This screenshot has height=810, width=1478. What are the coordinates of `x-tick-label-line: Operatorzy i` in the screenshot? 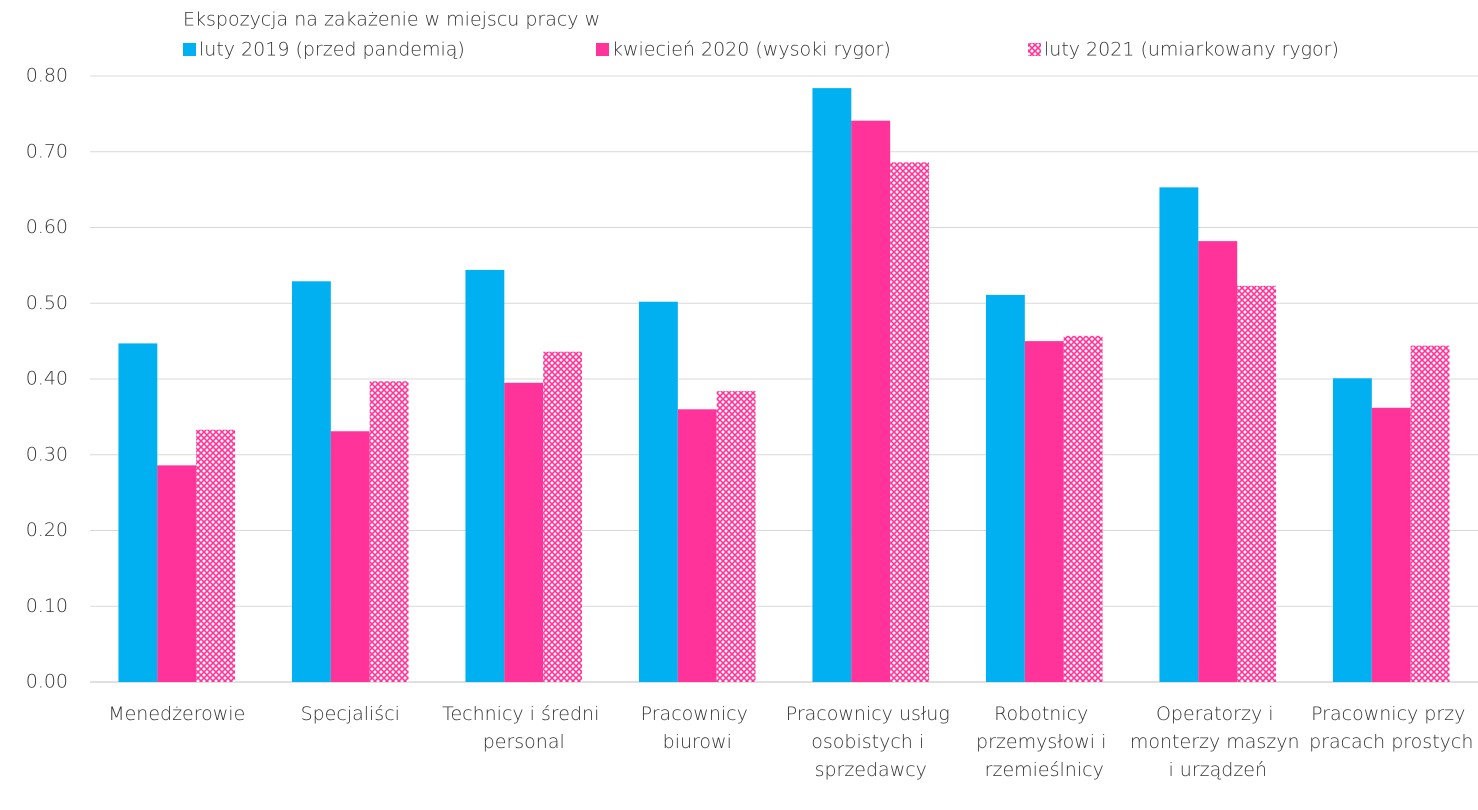 It's located at (1218, 714).